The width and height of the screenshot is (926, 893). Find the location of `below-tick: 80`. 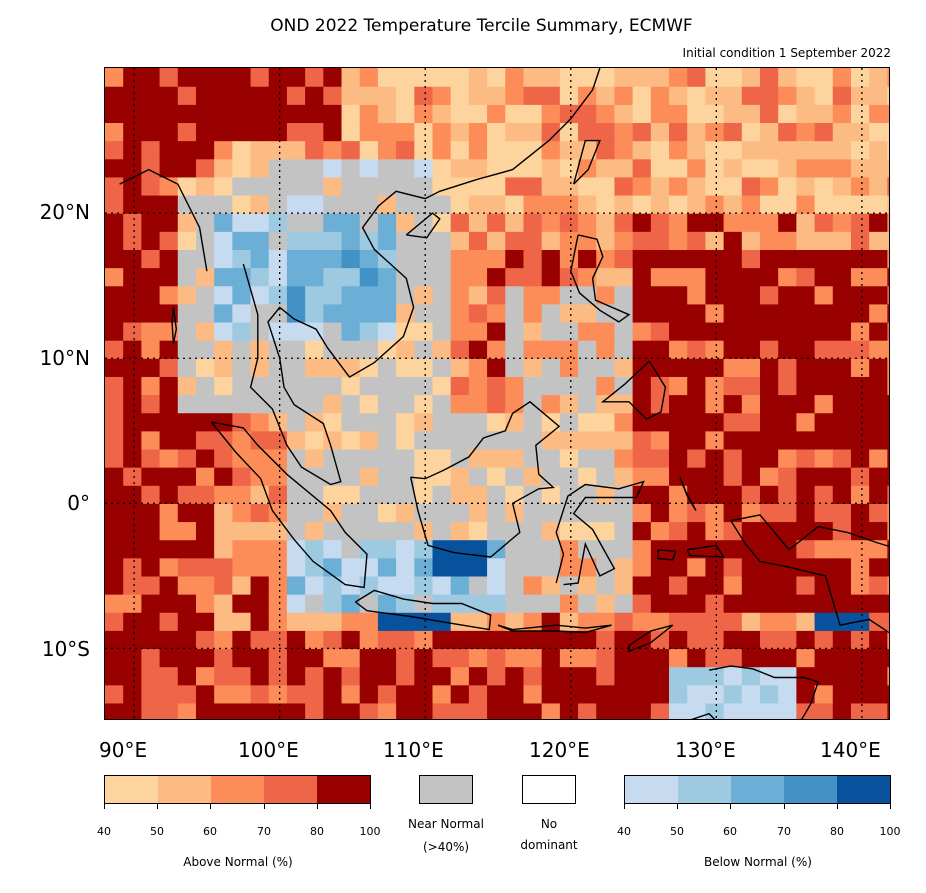

below-tick: 80 is located at coordinates (837, 831).